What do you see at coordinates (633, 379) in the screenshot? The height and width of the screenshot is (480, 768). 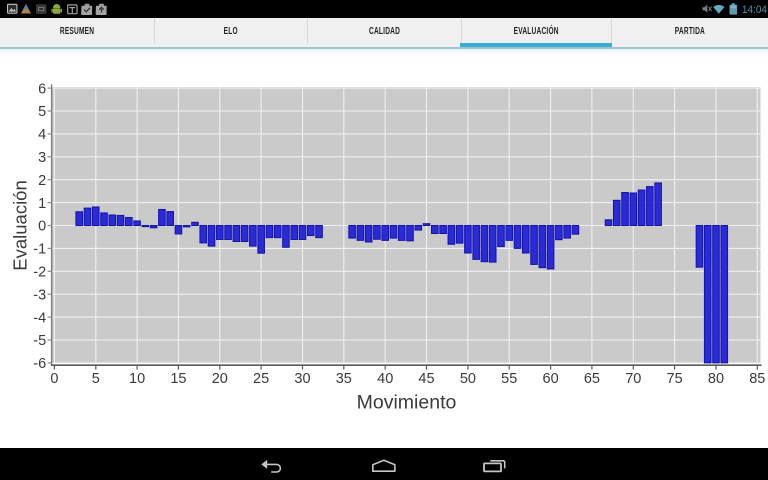 I see `svg-text: 70` at bounding box center [633, 379].